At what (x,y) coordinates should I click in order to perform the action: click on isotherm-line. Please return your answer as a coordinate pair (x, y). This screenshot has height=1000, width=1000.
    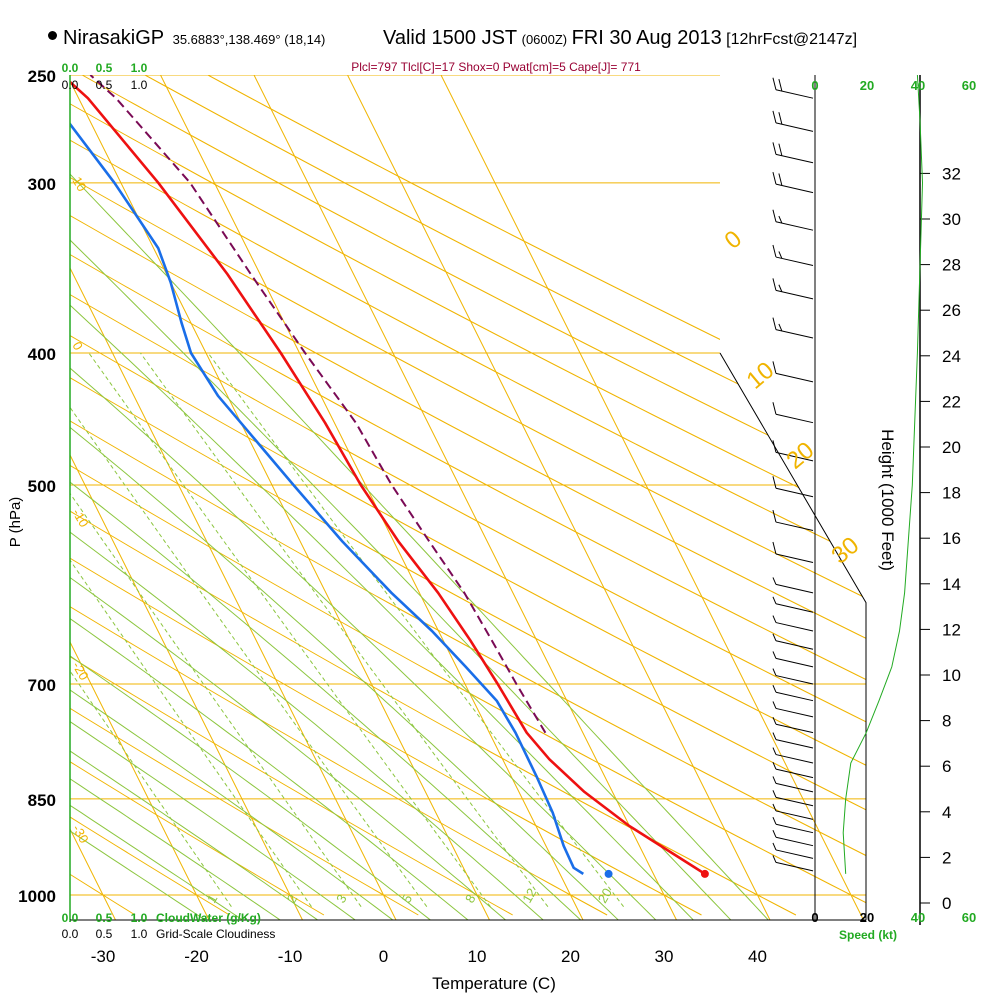
    Looking at the image, I should click on (140, 497).